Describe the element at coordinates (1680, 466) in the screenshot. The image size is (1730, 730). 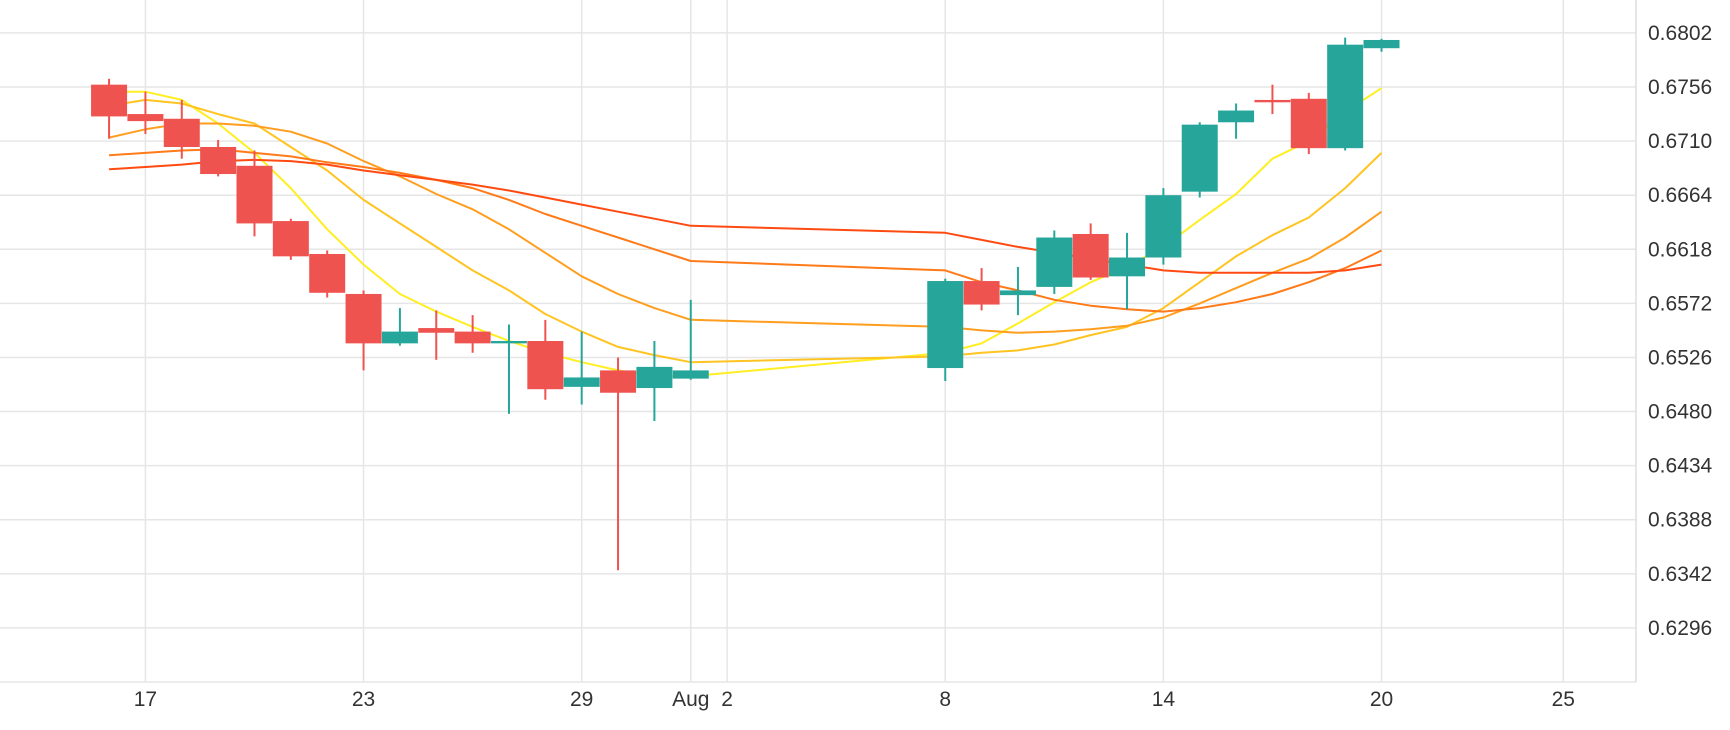
I see `y-tick-label: 0.6434` at that location.